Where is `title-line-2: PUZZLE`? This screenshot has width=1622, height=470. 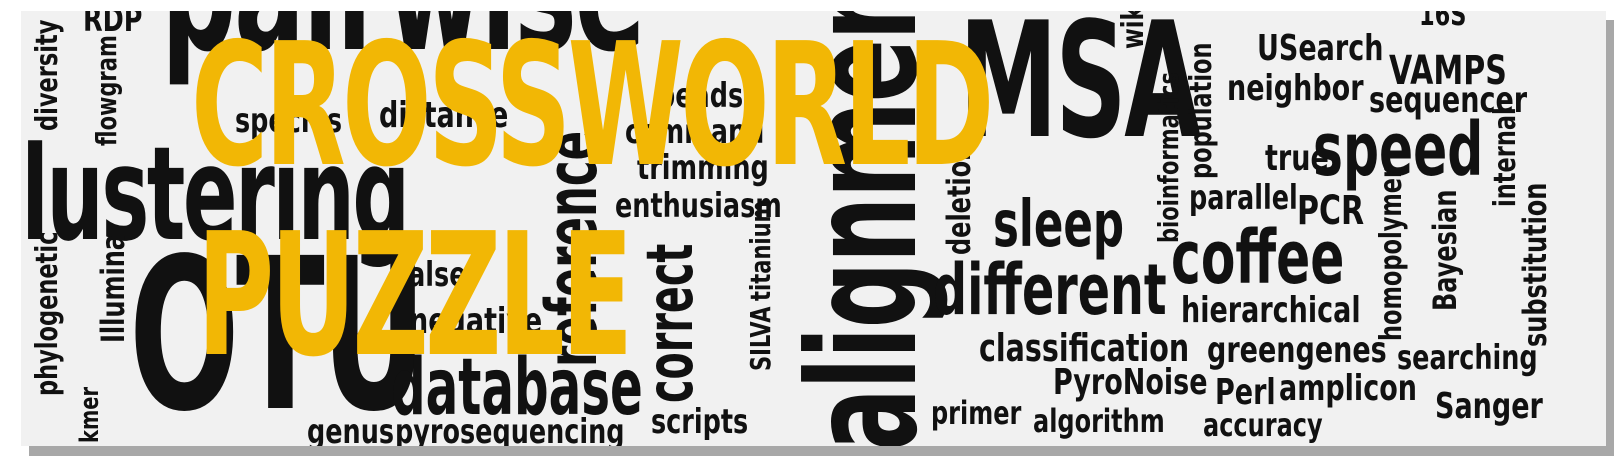
title-line-2: PUZZLE is located at coordinates (415, 296).